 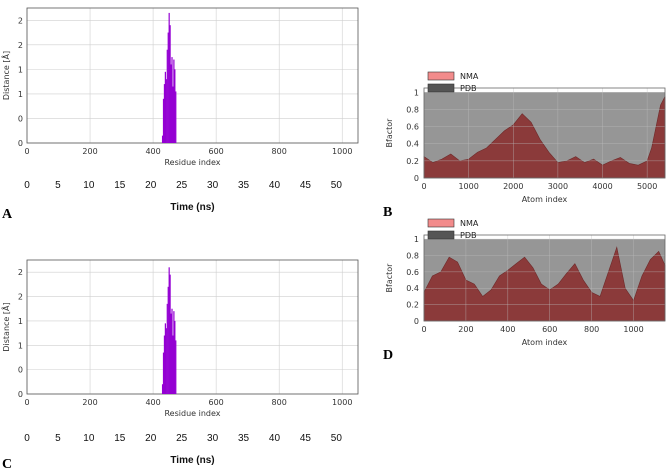 I want to click on chart-a-x-tick-label: 200, so click(x=89, y=151).